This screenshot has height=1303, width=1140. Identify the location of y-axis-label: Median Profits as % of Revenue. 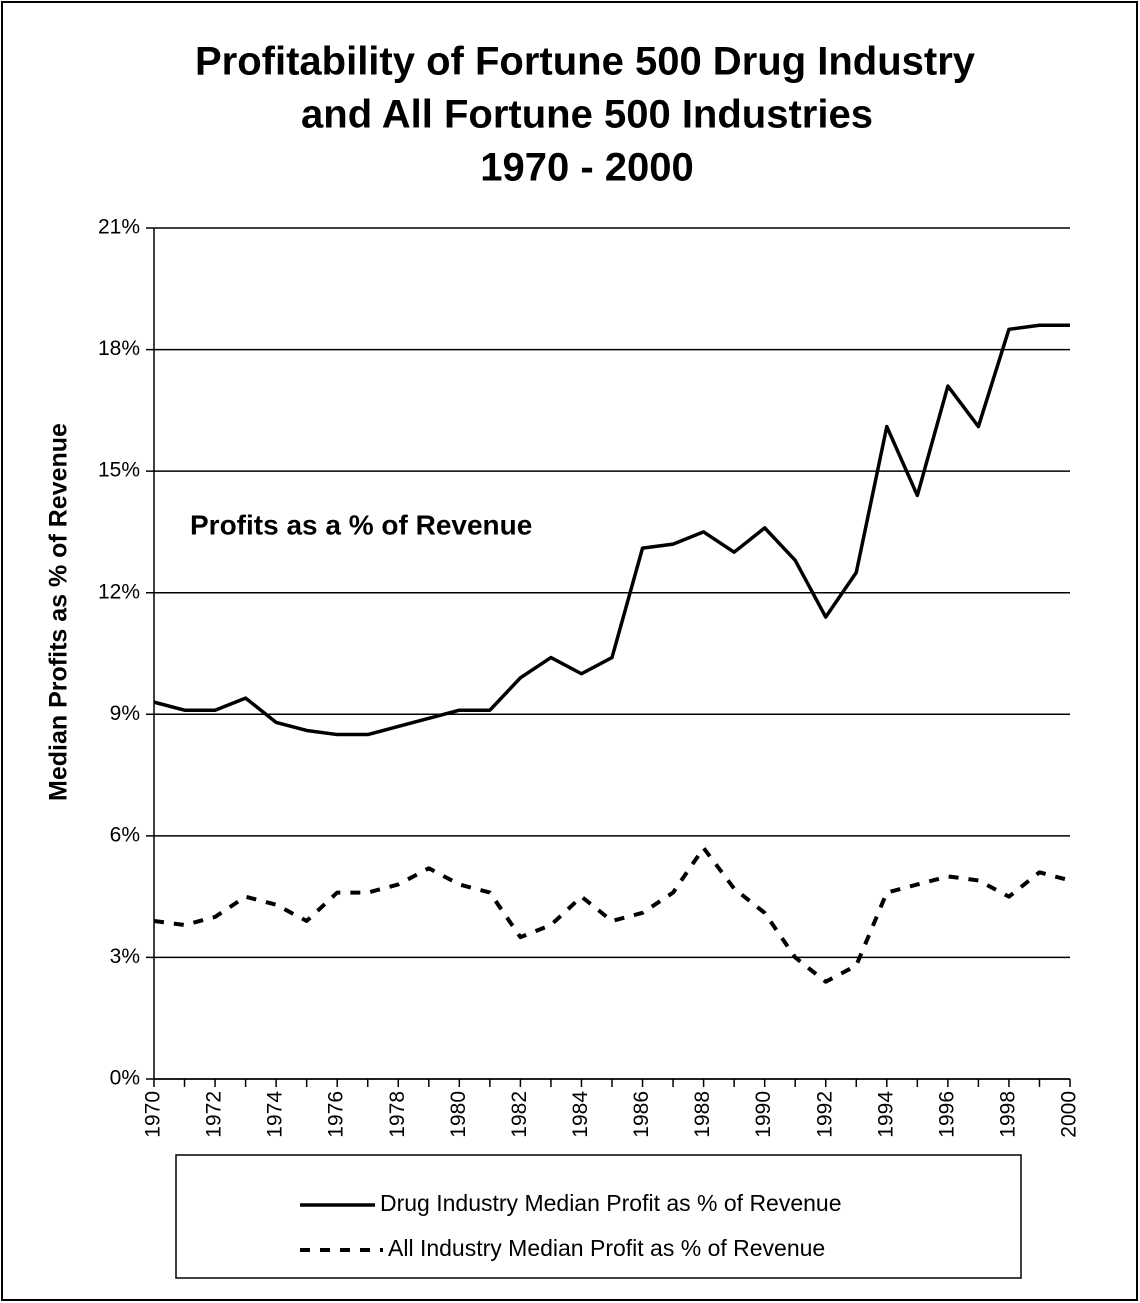
(59, 612).